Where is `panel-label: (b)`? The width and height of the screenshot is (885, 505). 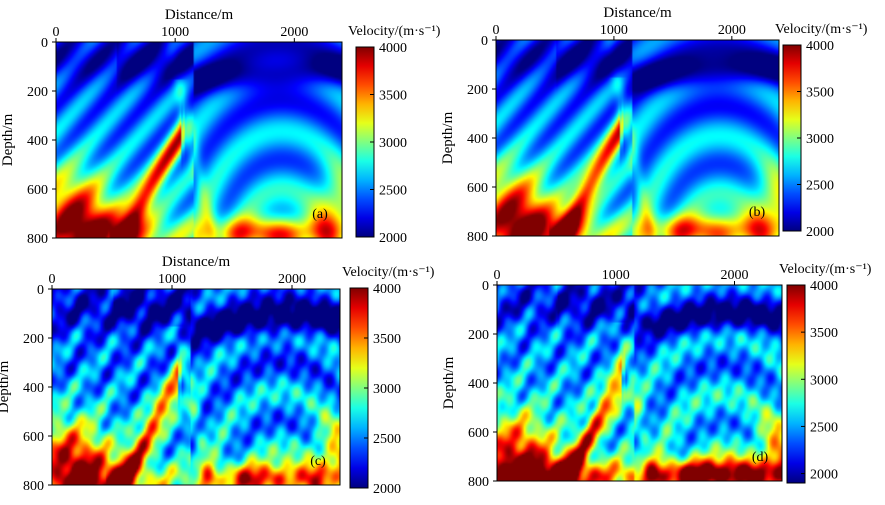 panel-label: (b) is located at coordinates (757, 212).